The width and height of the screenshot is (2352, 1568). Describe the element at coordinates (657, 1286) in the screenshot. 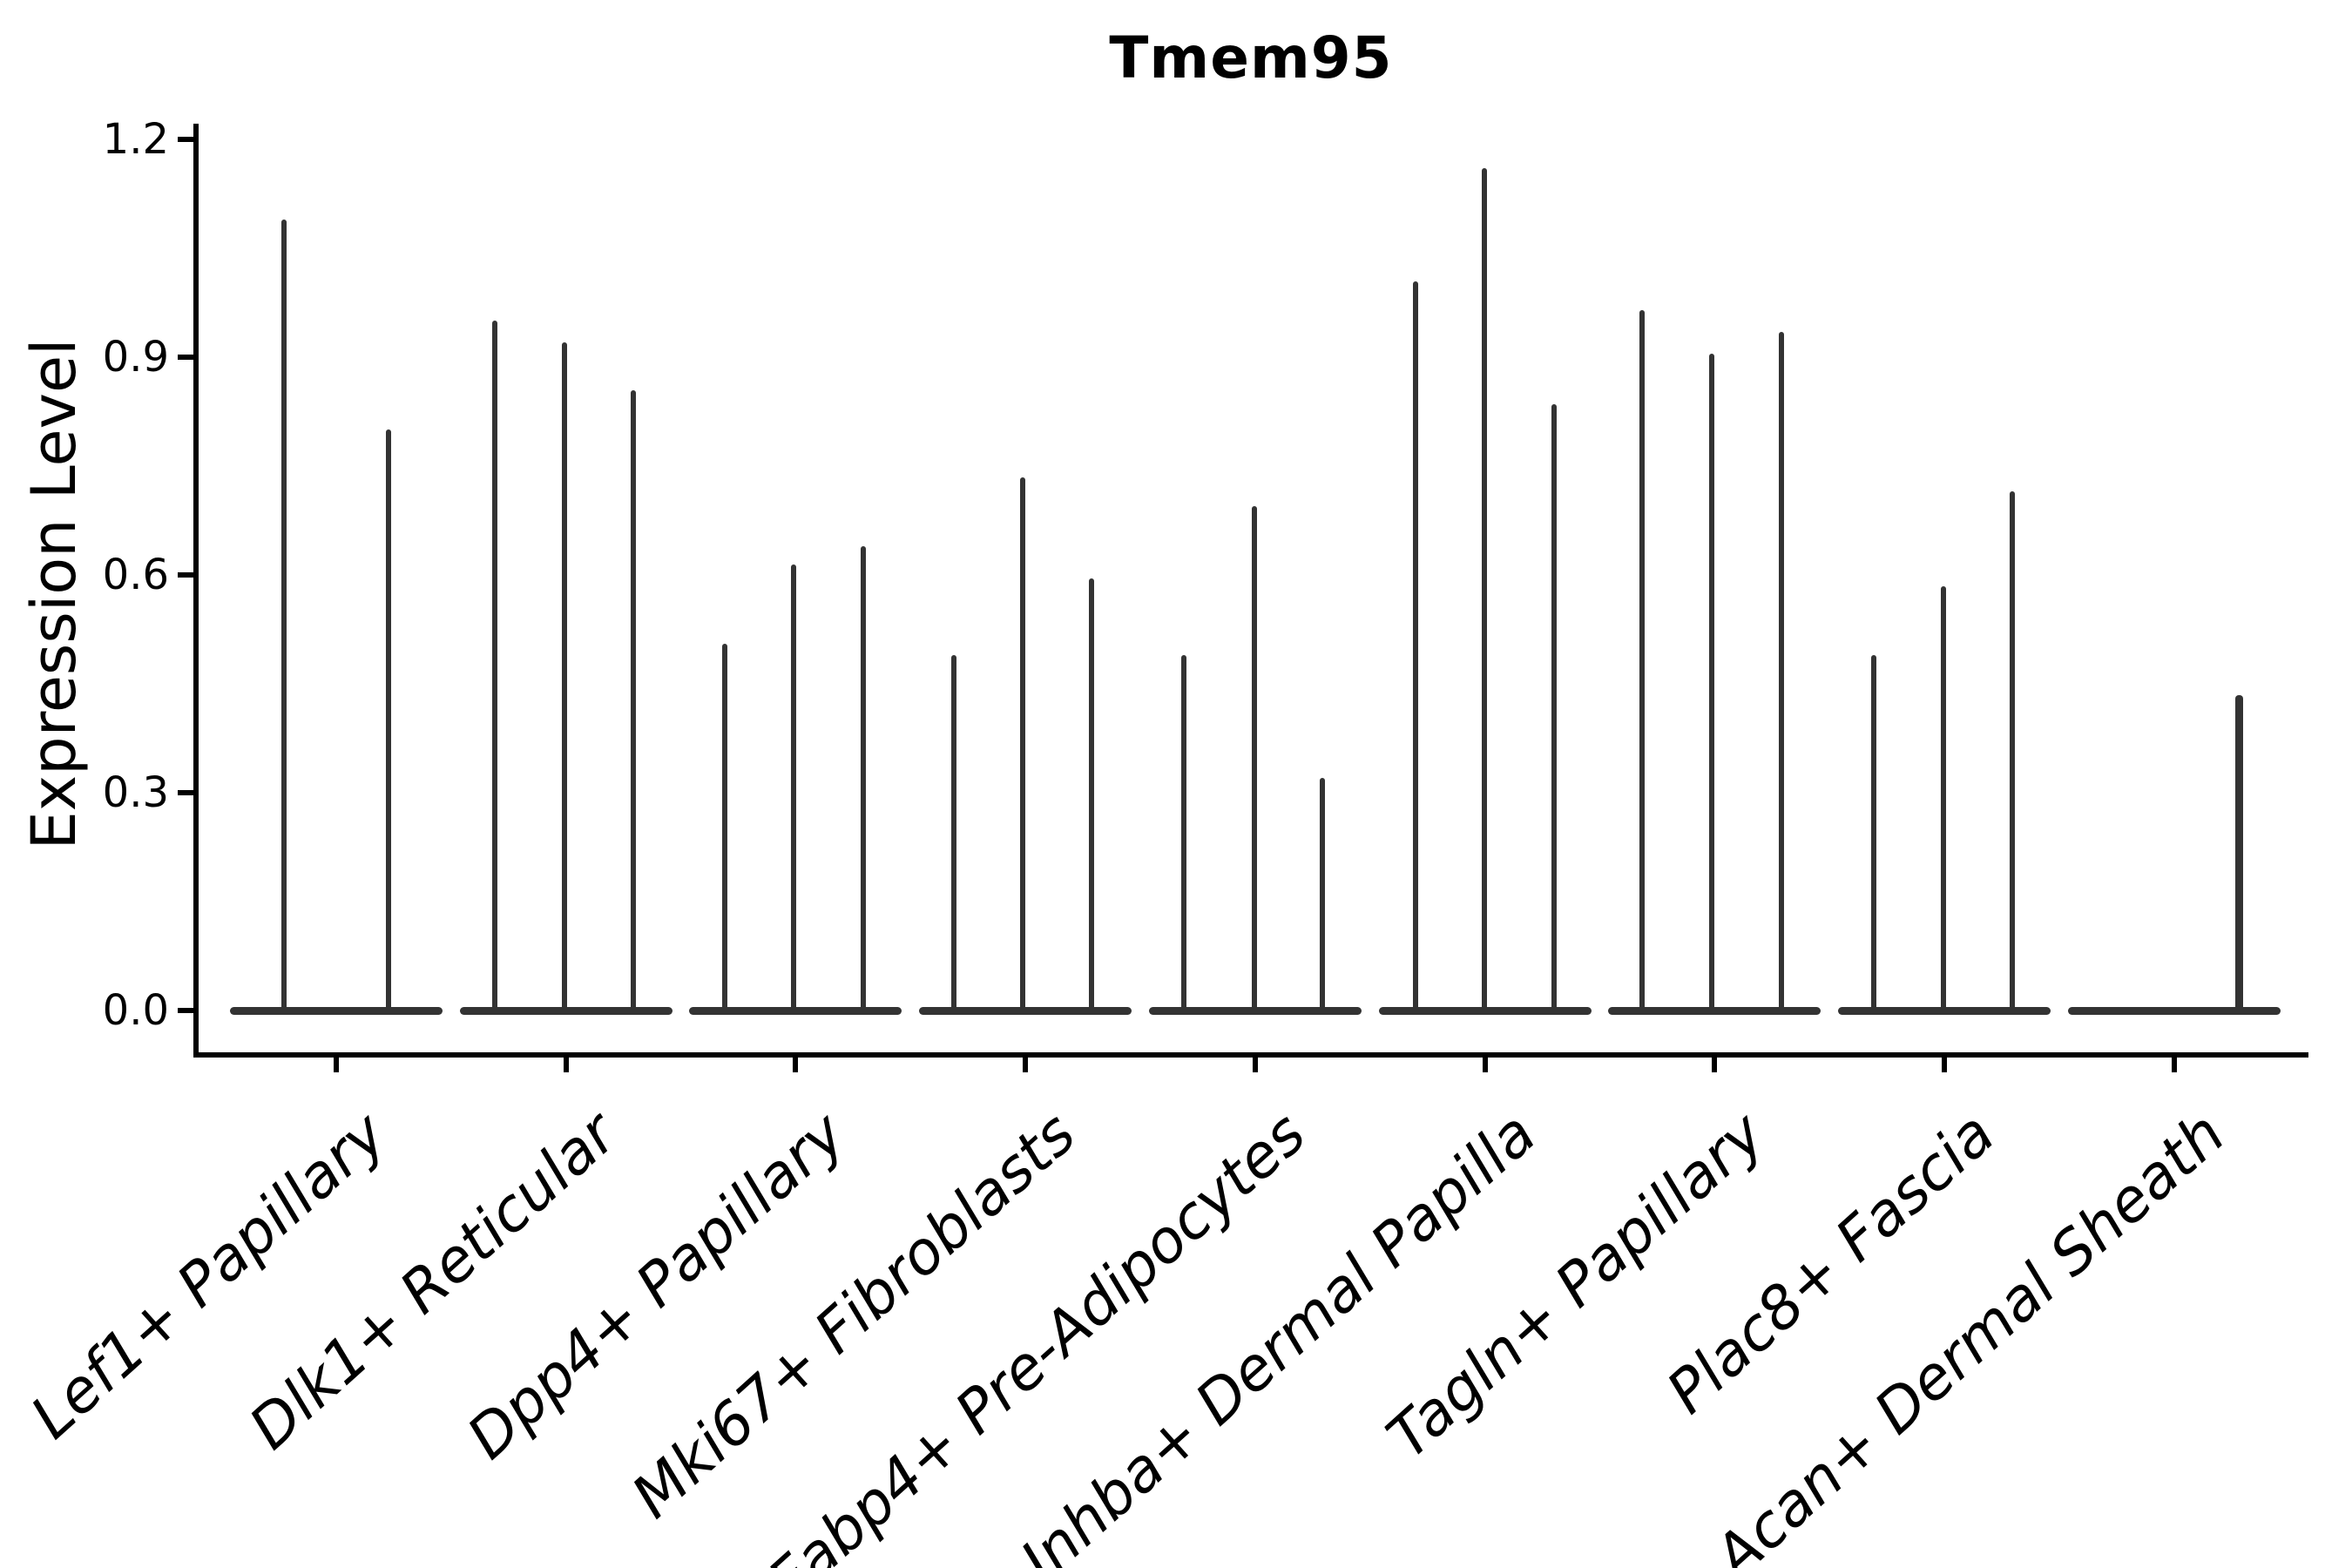

I see `x-tick-label: Dpp4+ Papillary` at that location.